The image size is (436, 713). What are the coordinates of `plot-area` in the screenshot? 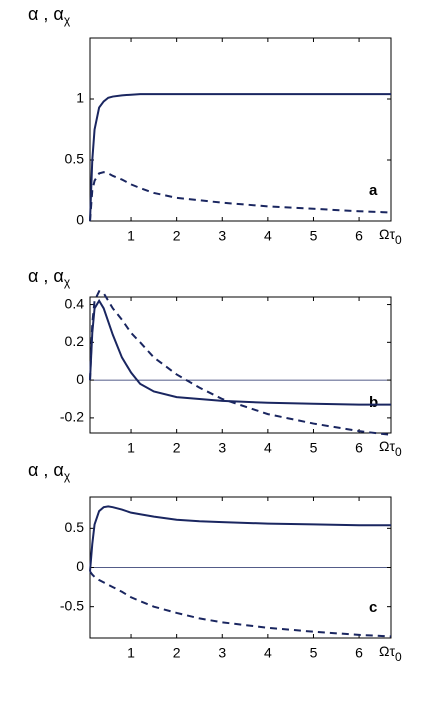 It's located at (240, 365).